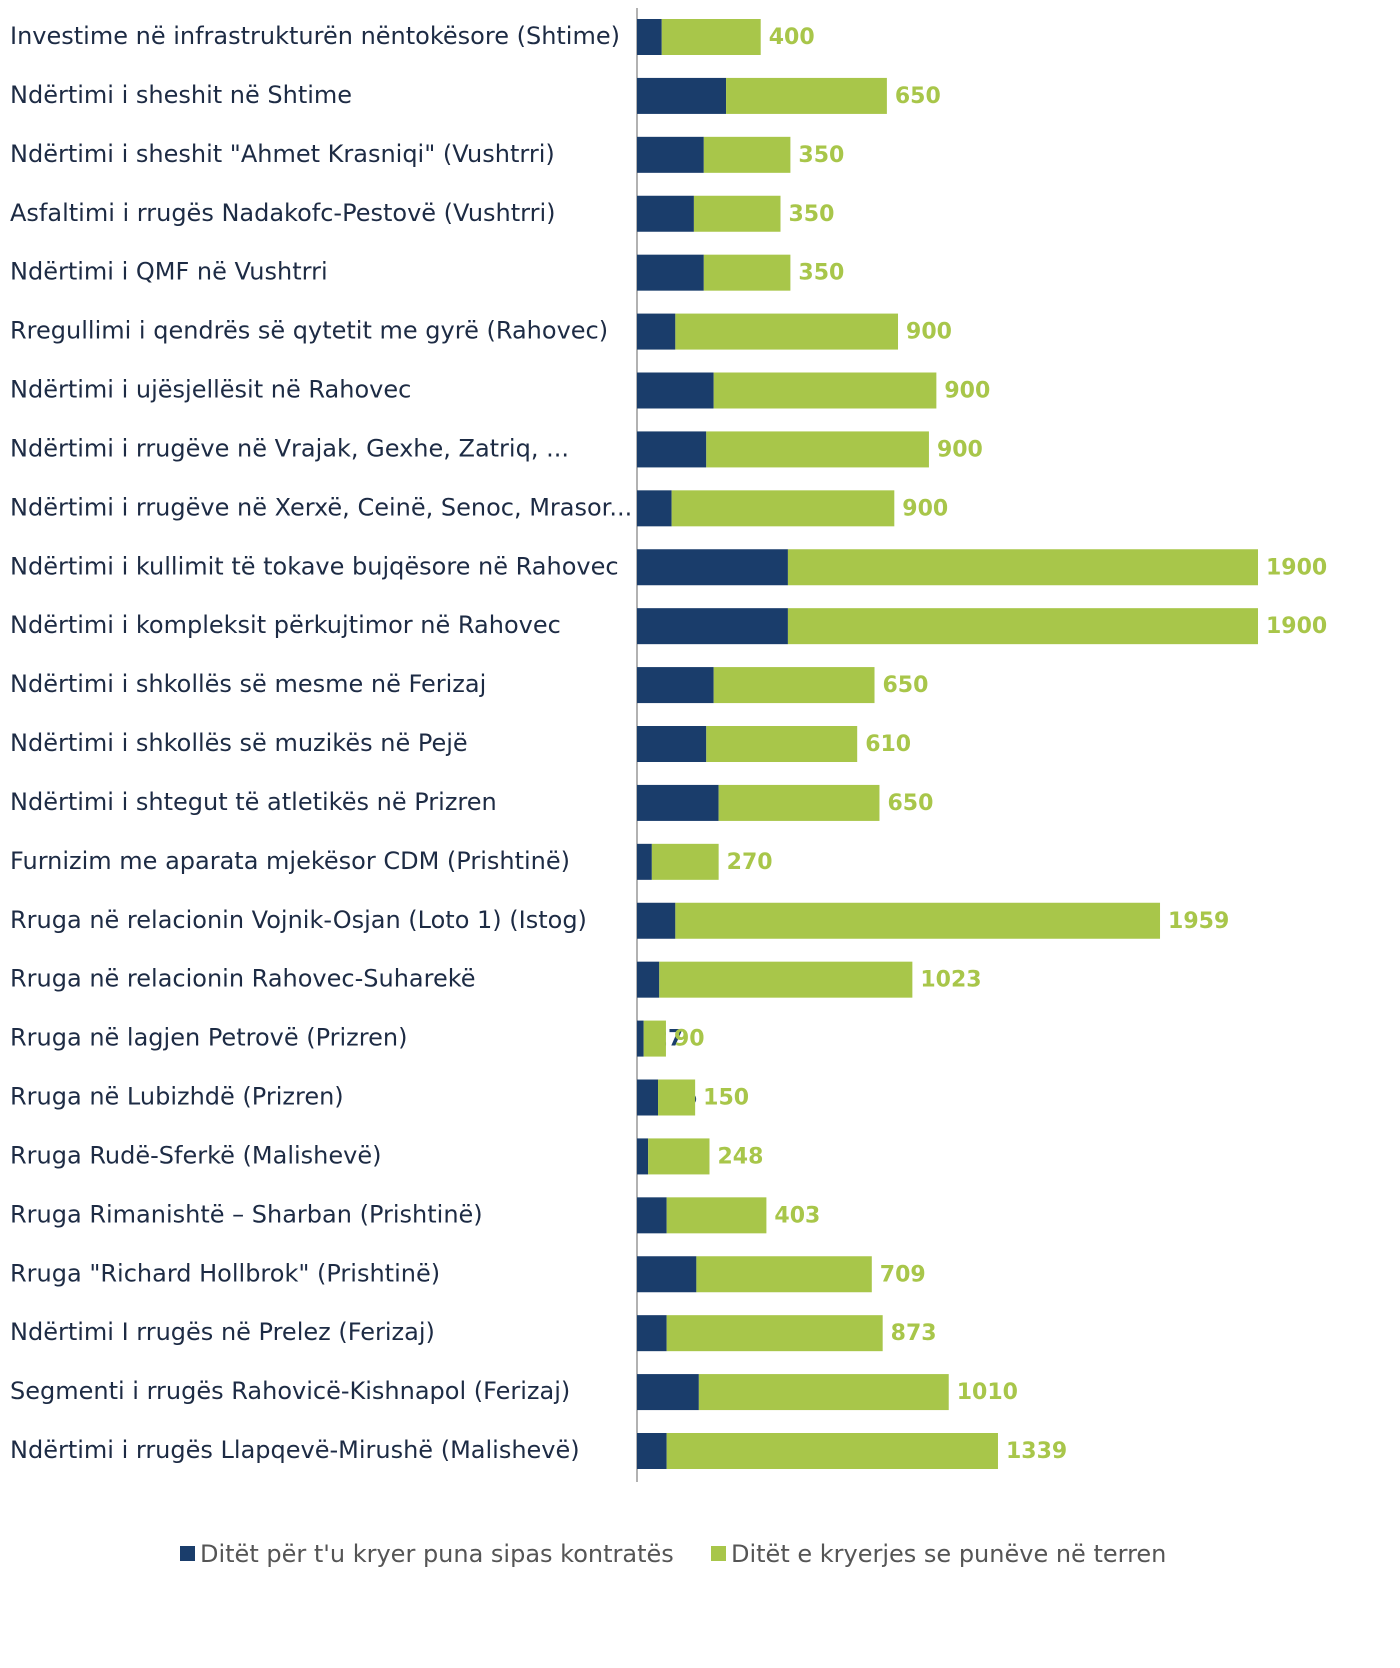 The width and height of the screenshot is (1400, 1668). Describe the element at coordinates (950, 980) in the screenshot. I see `value-label: 1023` at that location.